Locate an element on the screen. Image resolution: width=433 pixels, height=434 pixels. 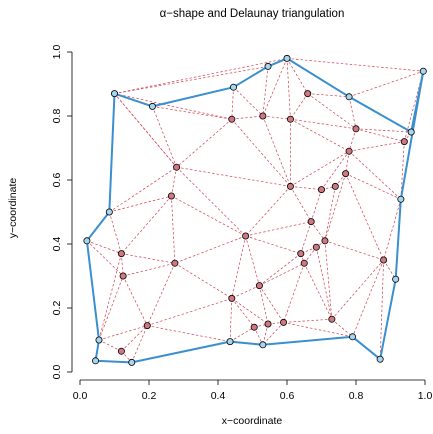
y-tick-label: 0.6 is located at coordinates (57, 180).